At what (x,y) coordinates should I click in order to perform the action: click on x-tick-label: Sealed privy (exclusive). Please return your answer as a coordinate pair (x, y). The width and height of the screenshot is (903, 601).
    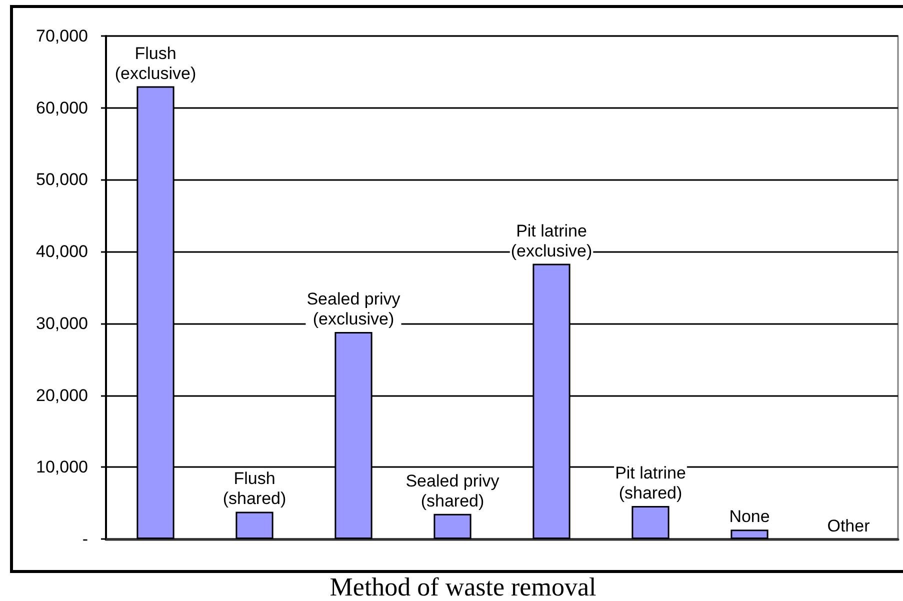
    Looking at the image, I should click on (353, 309).